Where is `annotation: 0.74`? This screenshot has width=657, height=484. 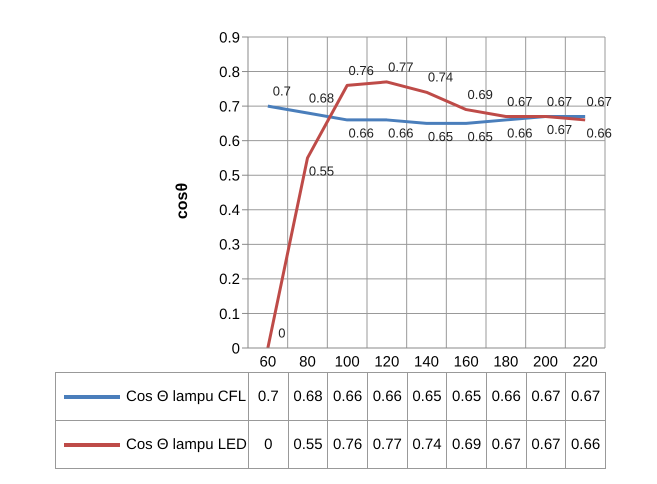
annotation: 0.74 is located at coordinates (441, 77).